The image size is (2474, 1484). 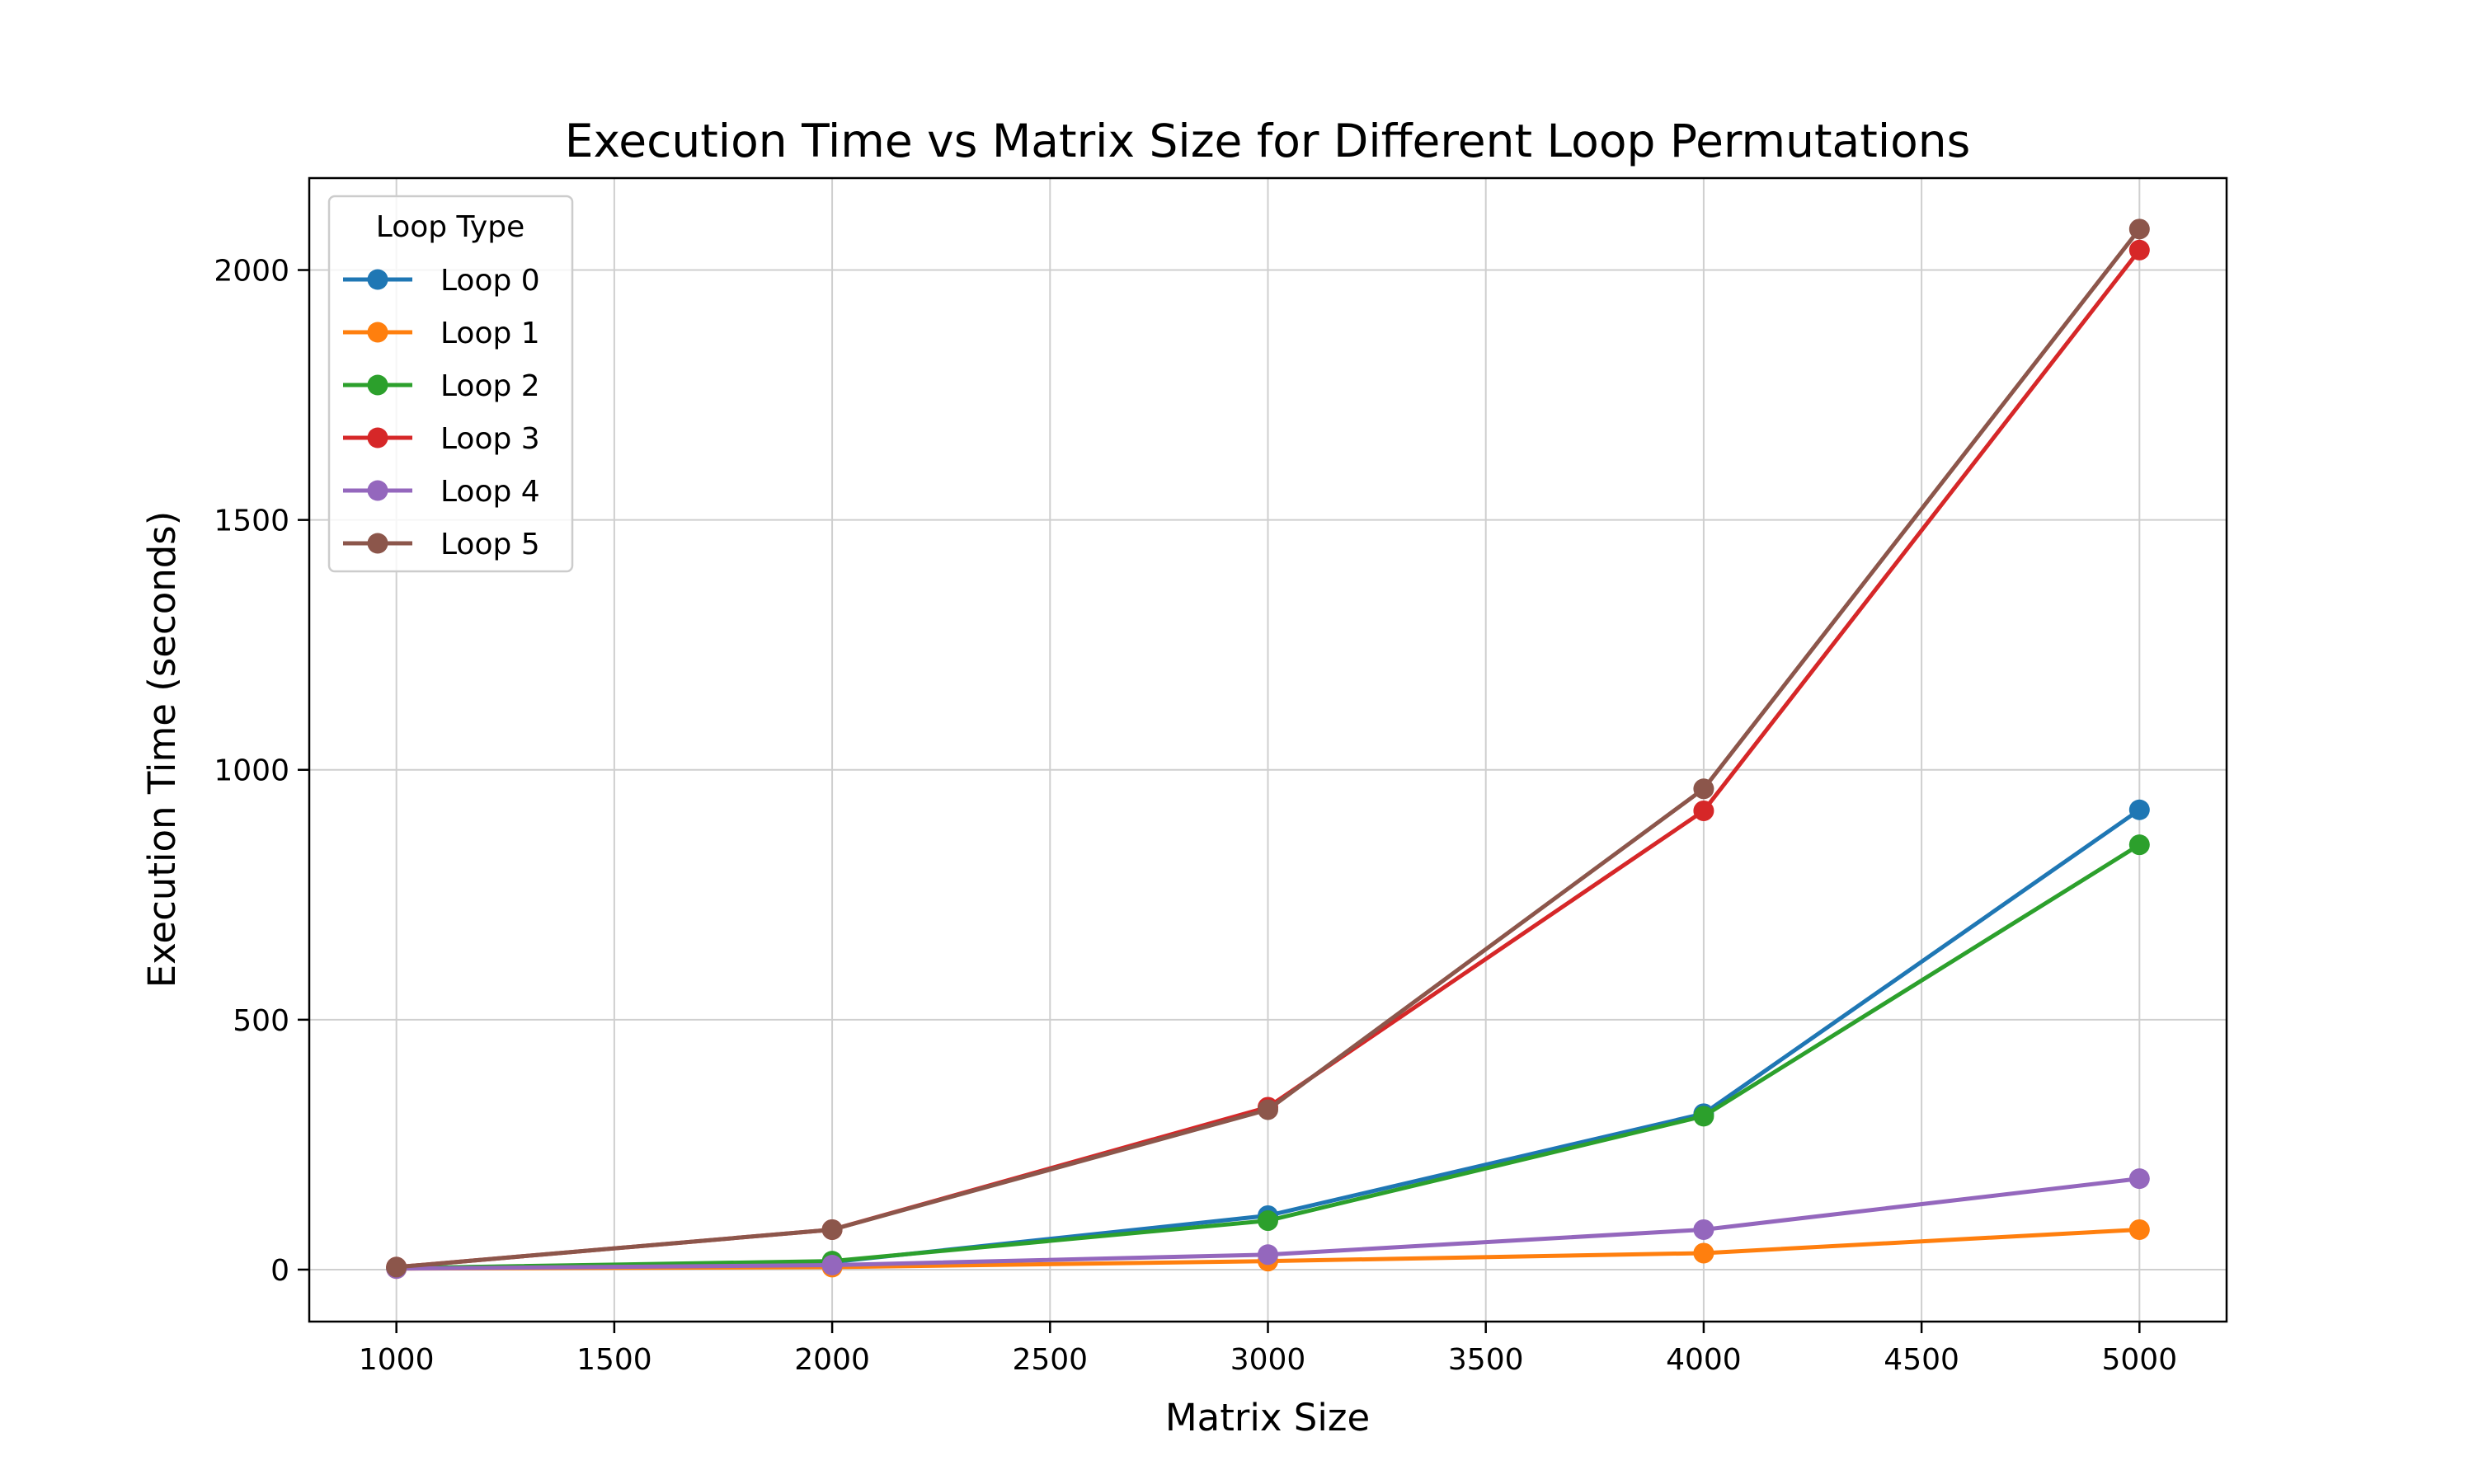 I want to click on x-axis-label: Matrix Size, so click(x=1267, y=1417).